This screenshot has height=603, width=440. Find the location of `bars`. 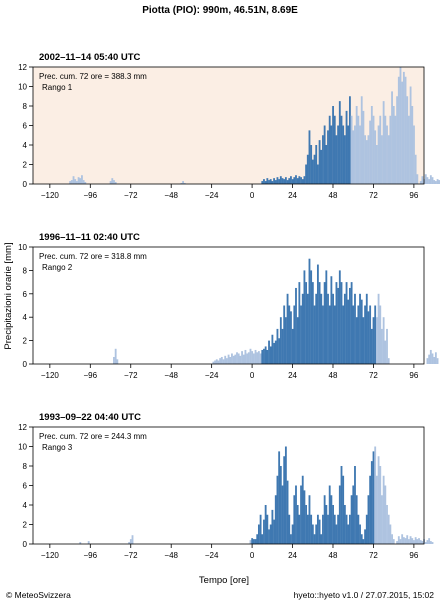

bars is located at coordinates (276, 311).